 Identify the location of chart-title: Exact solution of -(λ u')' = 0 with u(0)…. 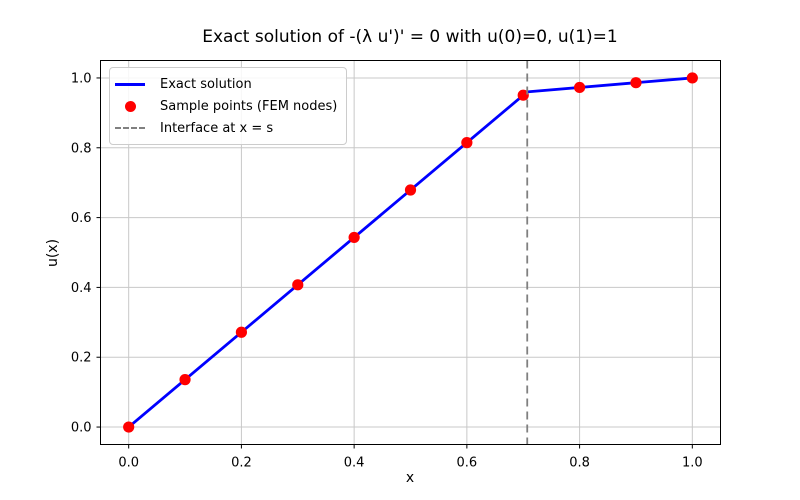
(410, 37).